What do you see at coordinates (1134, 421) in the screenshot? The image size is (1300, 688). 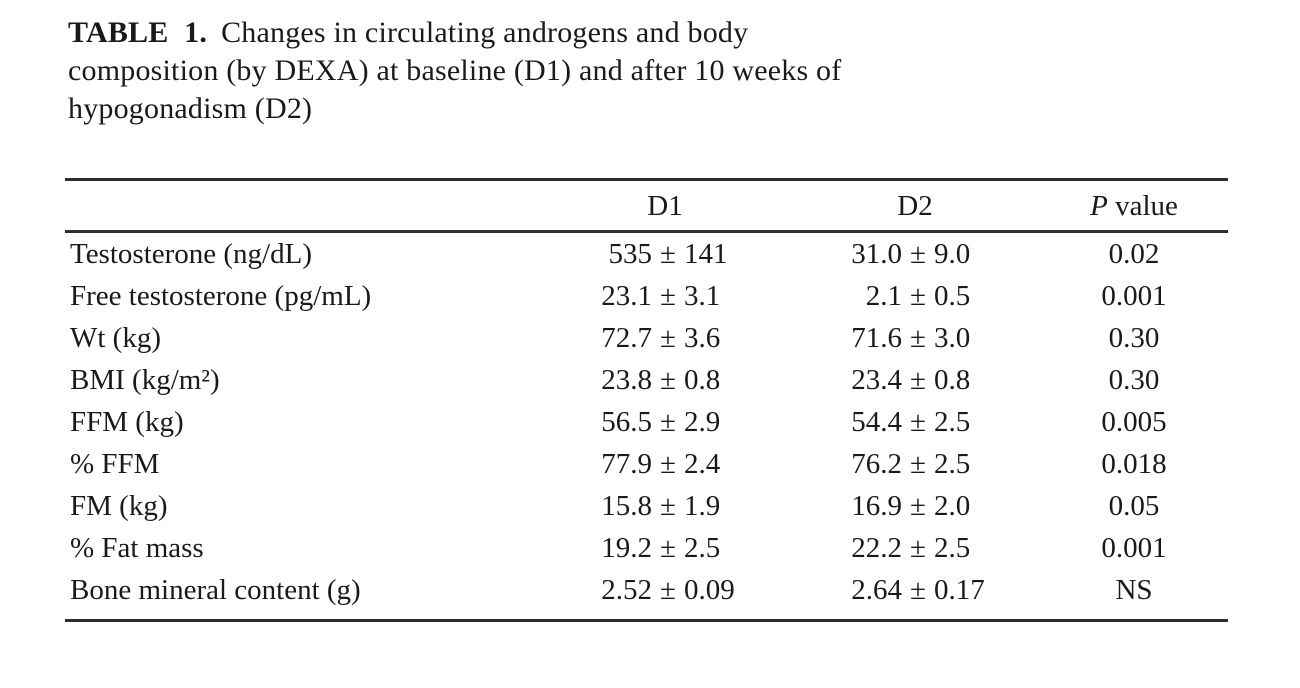 I see `p-value-cell: 0.005` at bounding box center [1134, 421].